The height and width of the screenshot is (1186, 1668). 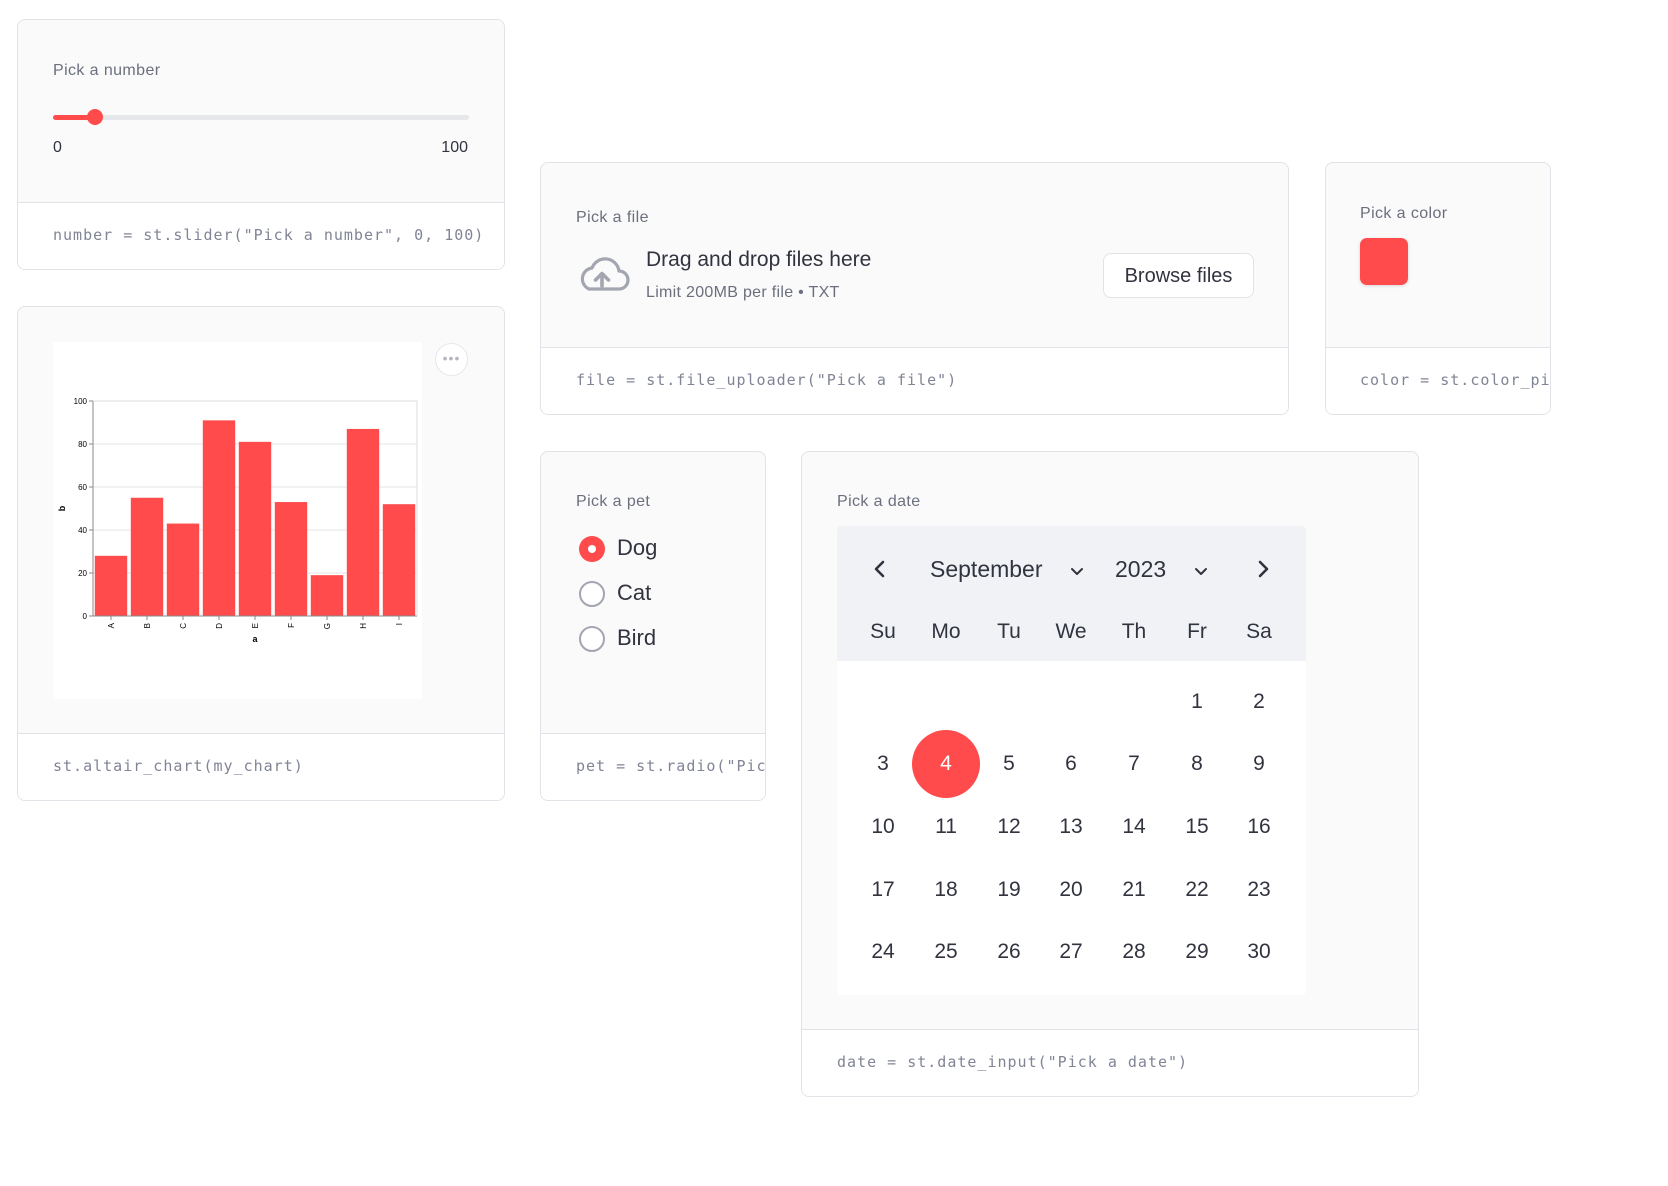 I want to click on calendar-day: 8, so click(x=1197, y=763).